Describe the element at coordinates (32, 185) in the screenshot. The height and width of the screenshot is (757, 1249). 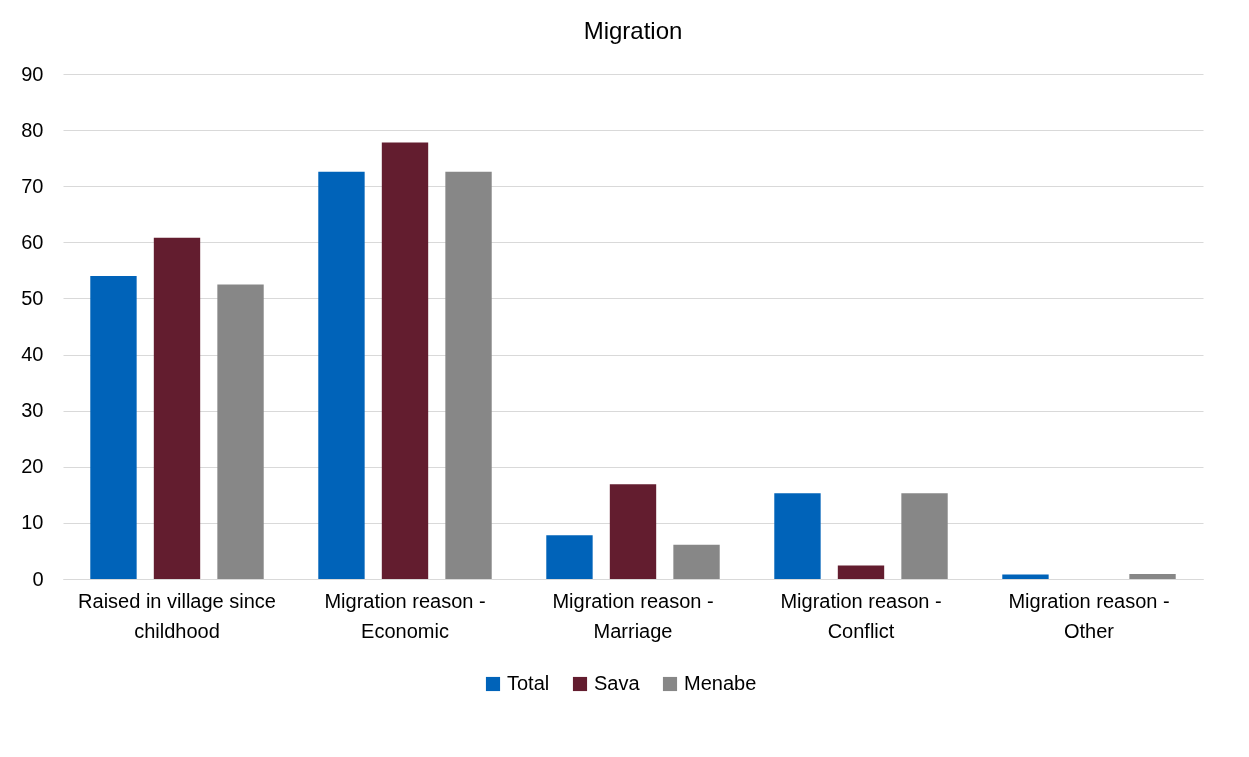
I see `y-tick-label: 70` at that location.